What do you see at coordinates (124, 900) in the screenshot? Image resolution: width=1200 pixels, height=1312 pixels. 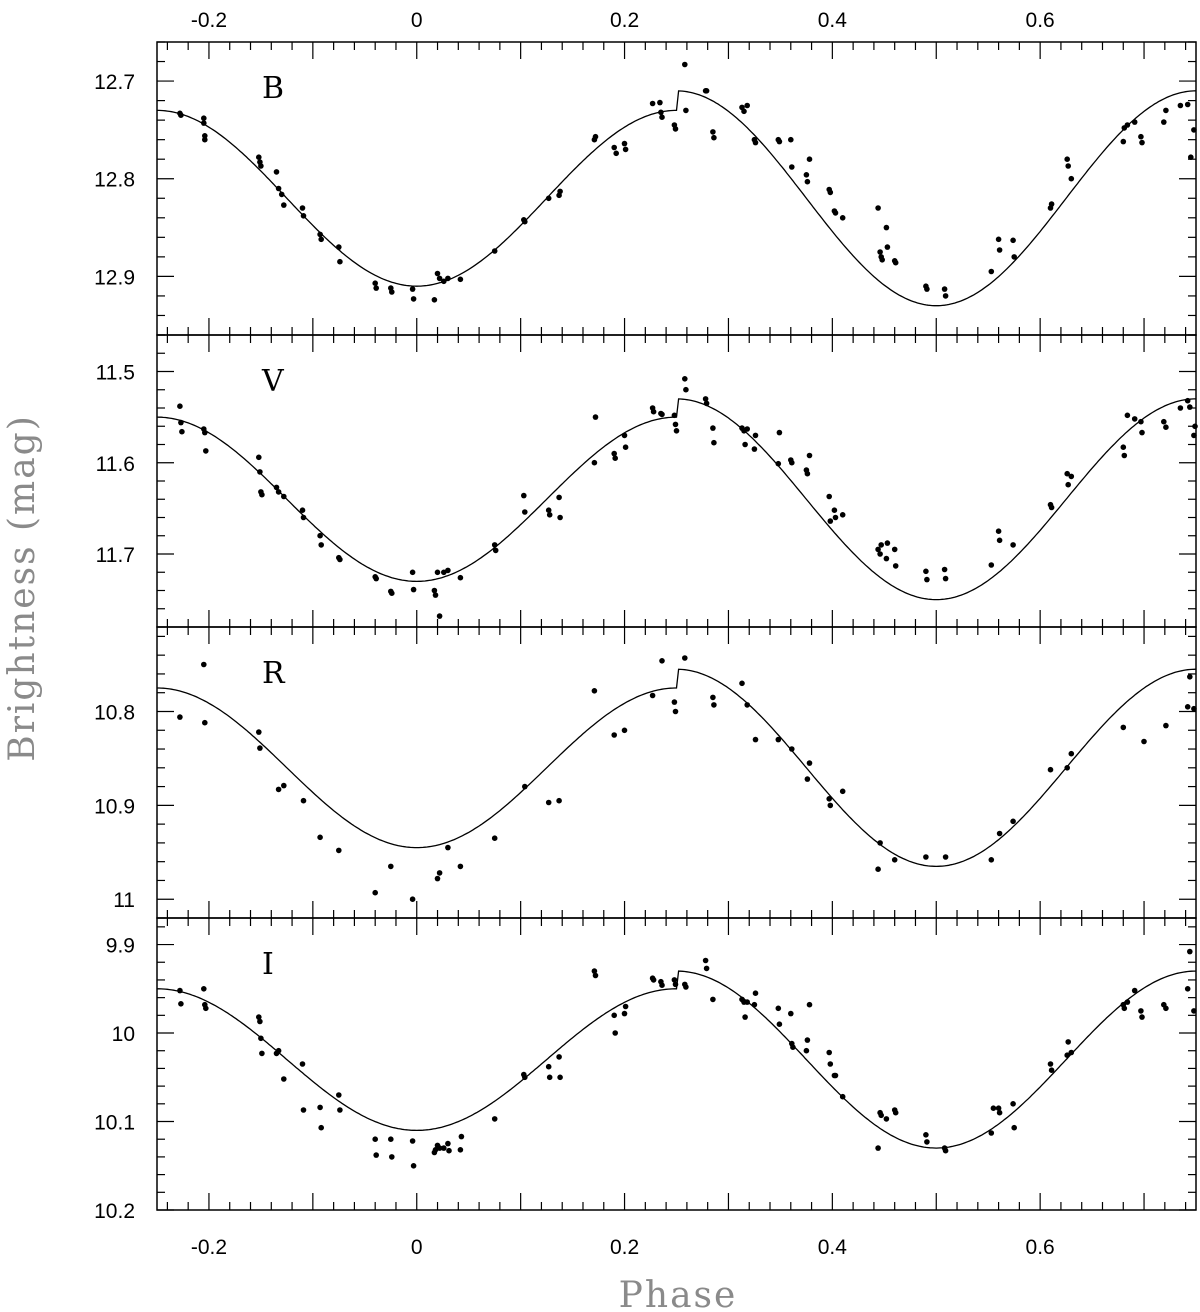 I see `y-tick-label: 11` at bounding box center [124, 900].